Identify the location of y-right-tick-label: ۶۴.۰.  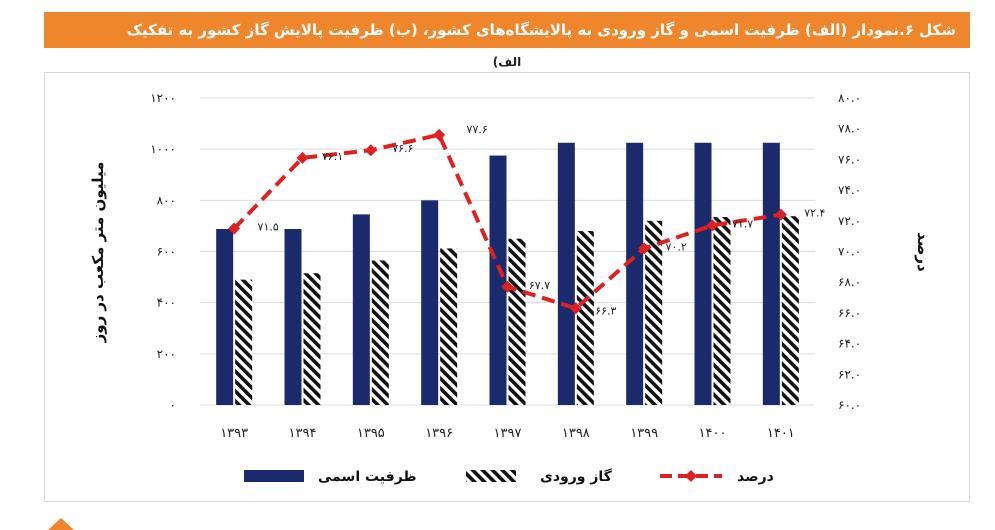
(849, 344).